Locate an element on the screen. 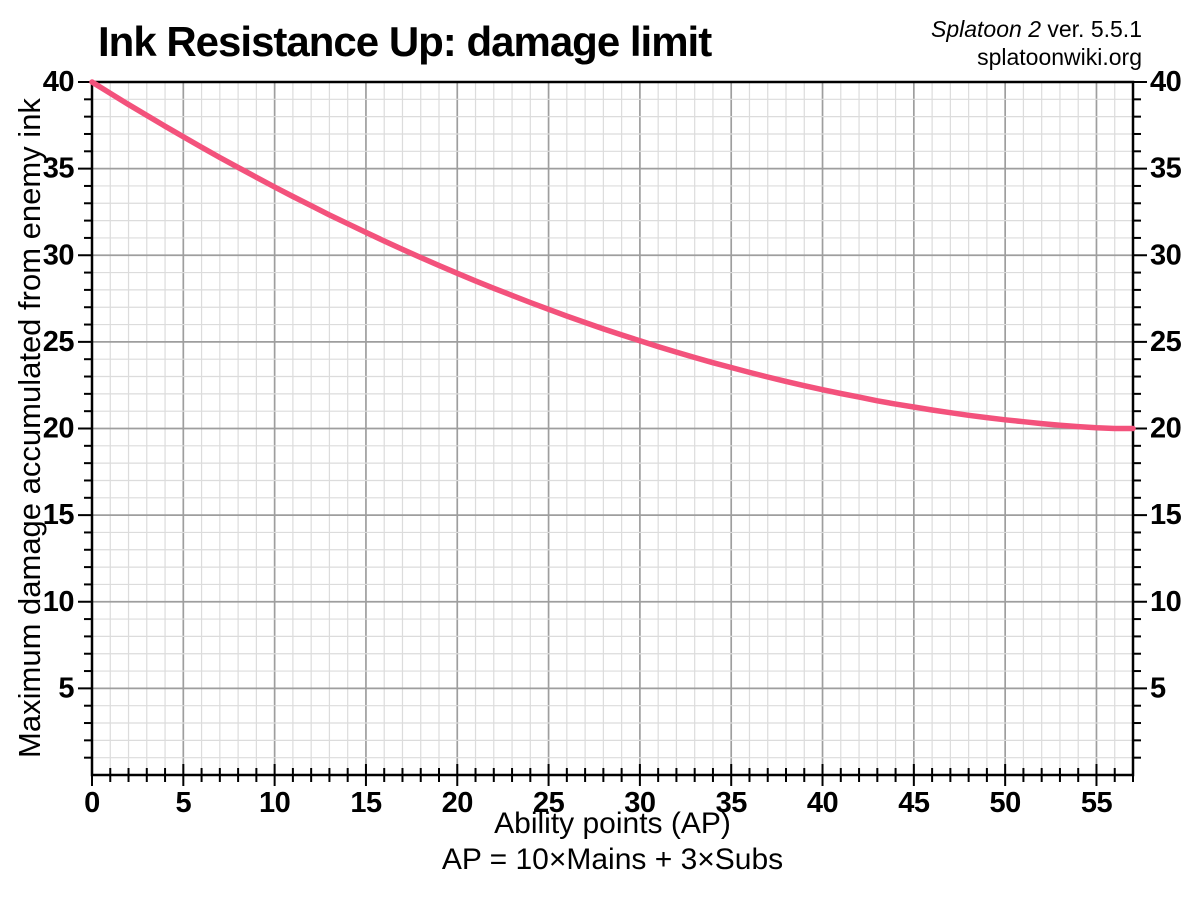 Image resolution: width=1200 pixels, height=903 pixels. x-tick-label: 0 is located at coordinates (92, 803).